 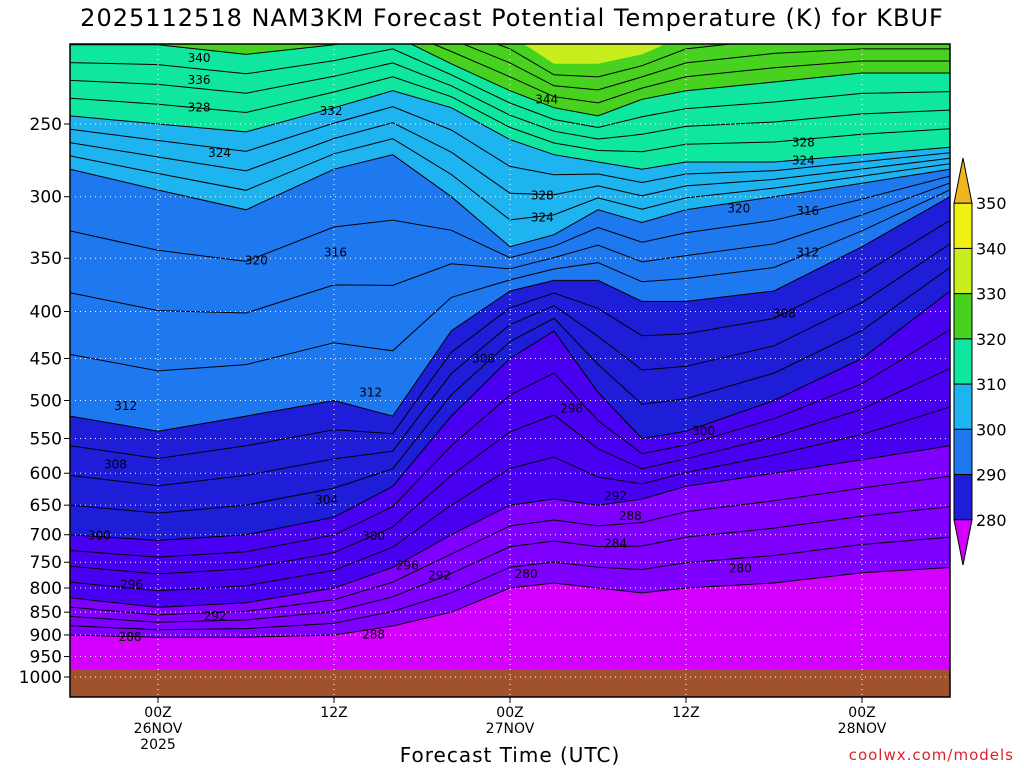 I want to click on y-tick-label: 250, so click(x=46, y=125).